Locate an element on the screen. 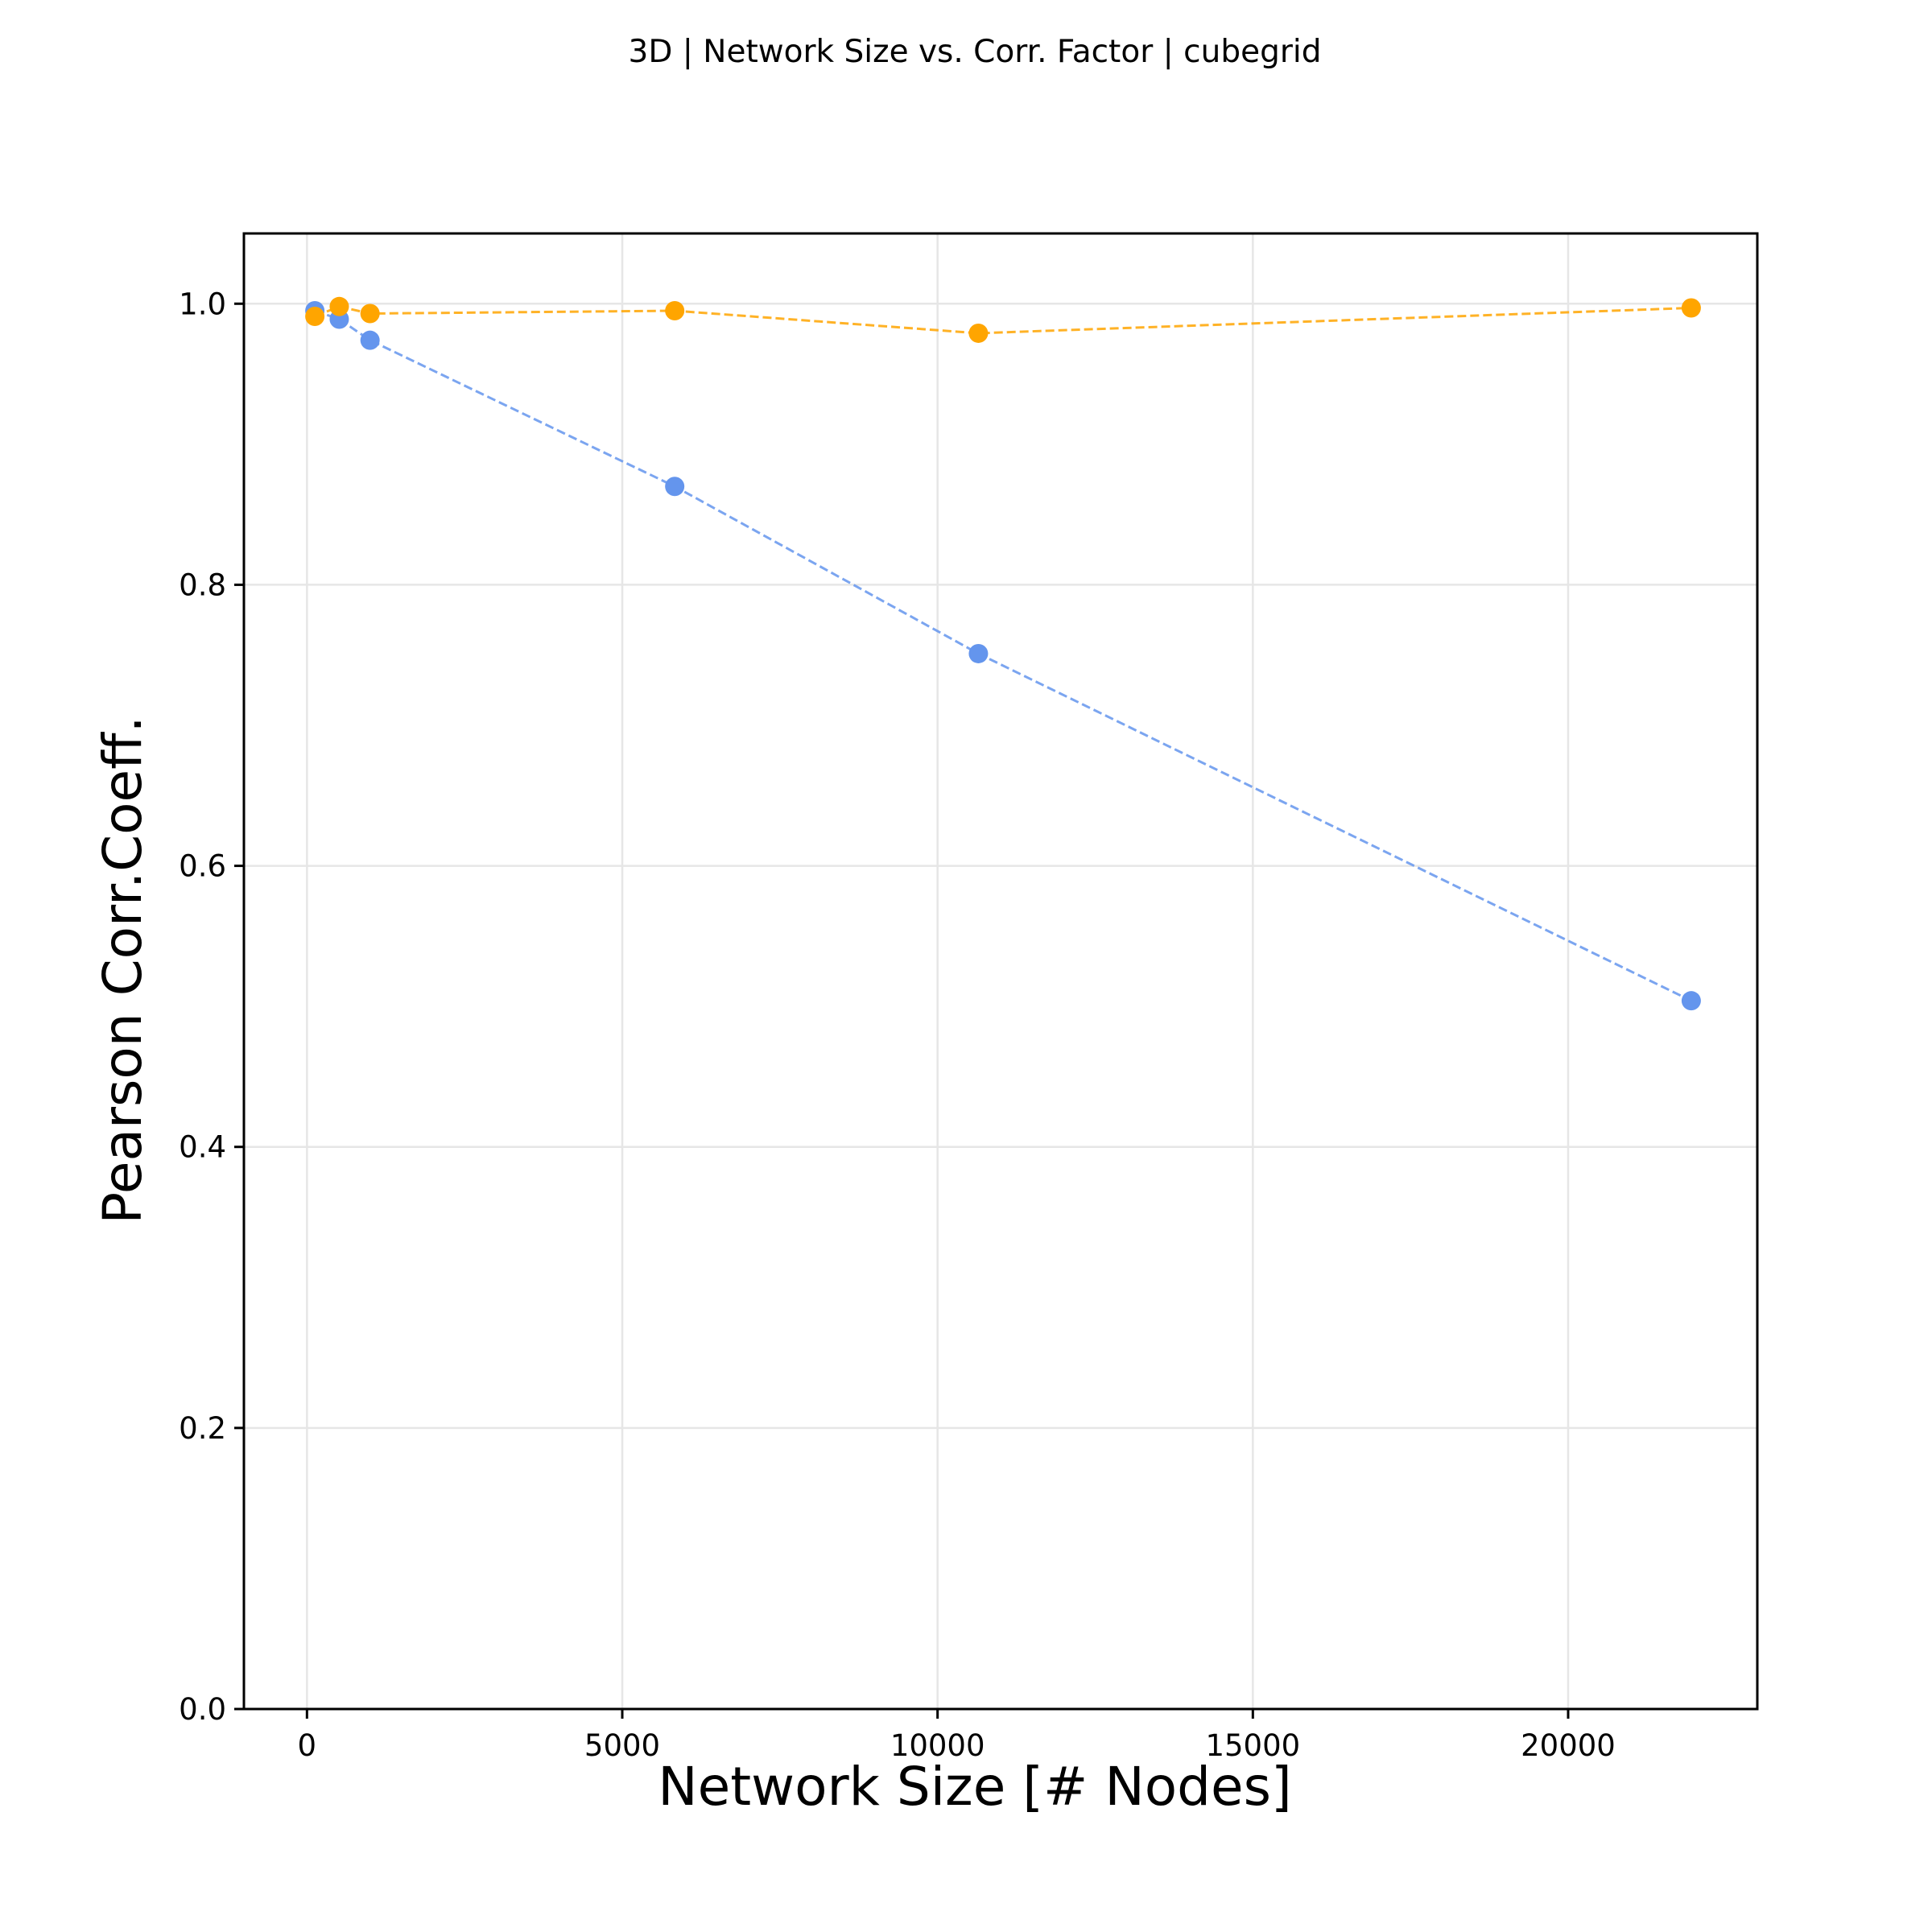 The image size is (1932, 1932). x-tick-label: 15000 is located at coordinates (1252, 1745).